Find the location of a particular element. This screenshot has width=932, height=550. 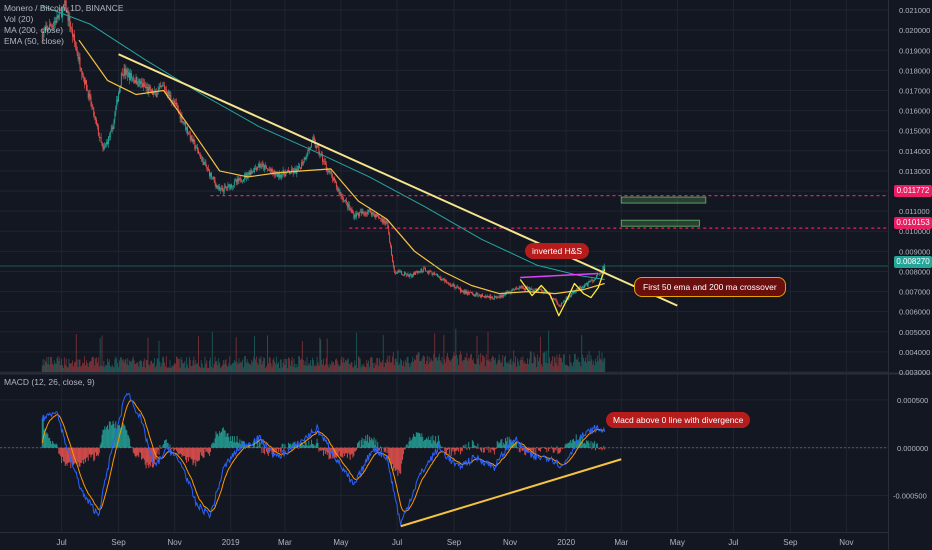

symbol-title: Monero / Bitcoin, 1D, BINANCE is located at coordinates (64, 8).